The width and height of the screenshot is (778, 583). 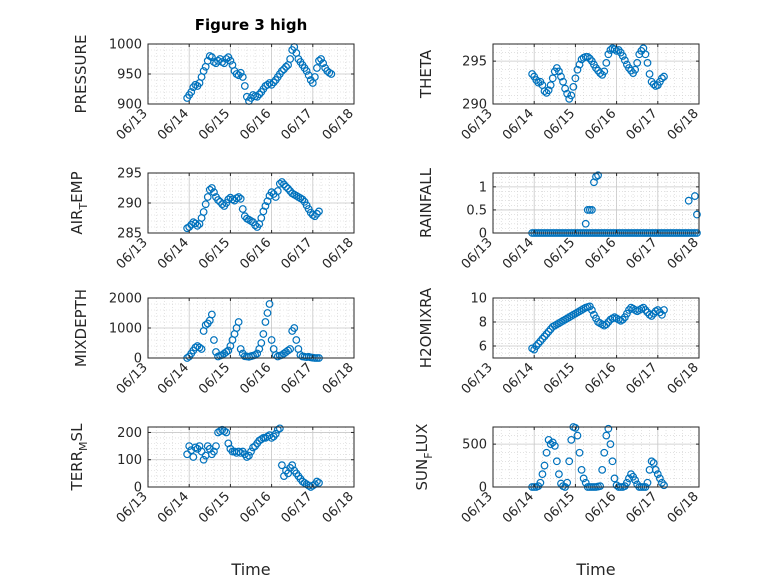 I want to click on y-axis-label: RAINFALL, so click(x=426, y=202).